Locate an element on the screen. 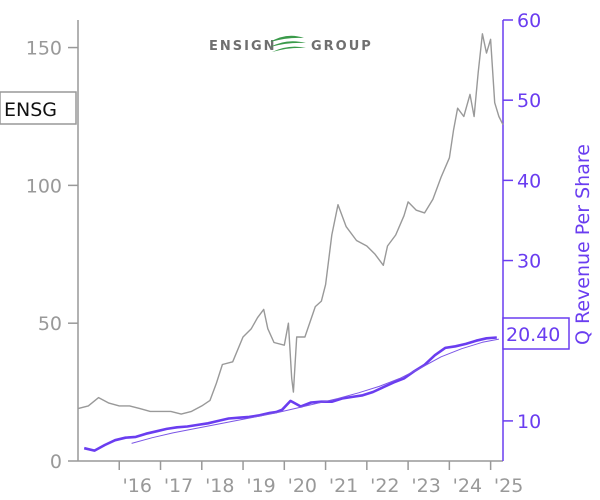 Image resolution: width=600 pixels, height=500 pixels. leaf-logo-icon is located at coordinates (288, 43).